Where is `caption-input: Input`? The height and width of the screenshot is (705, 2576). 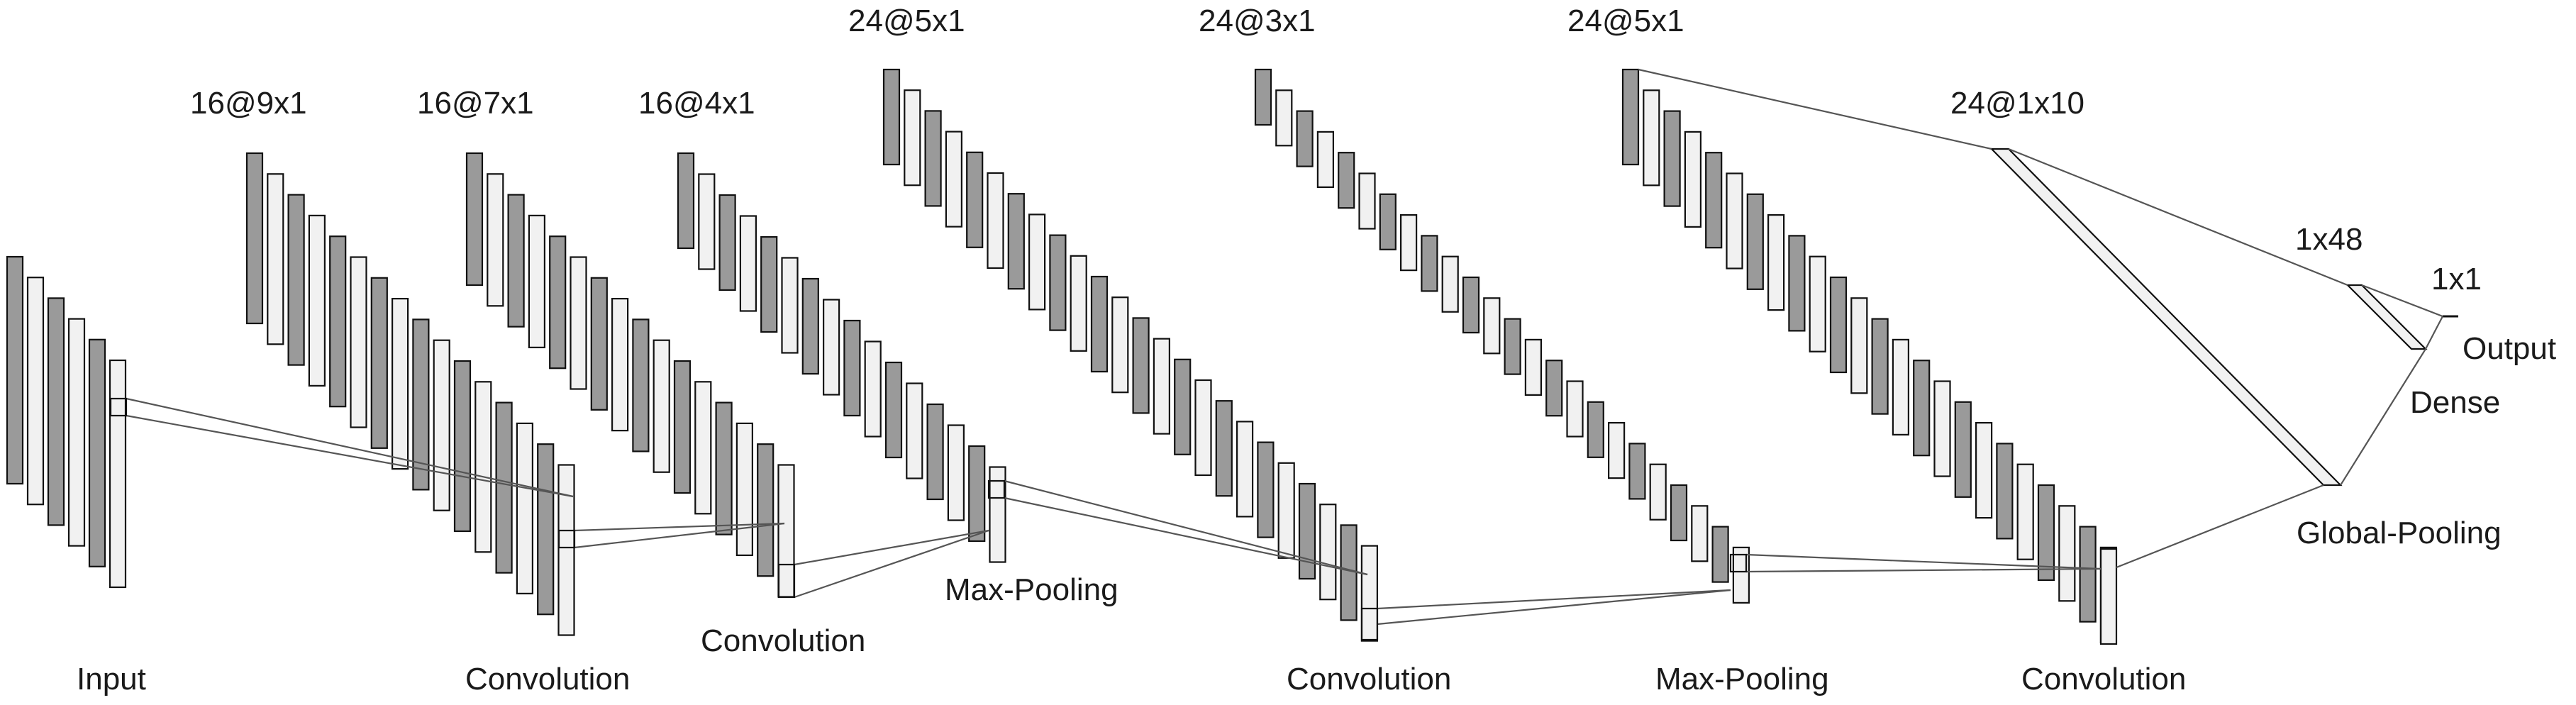 caption-input: Input is located at coordinates (112, 679).